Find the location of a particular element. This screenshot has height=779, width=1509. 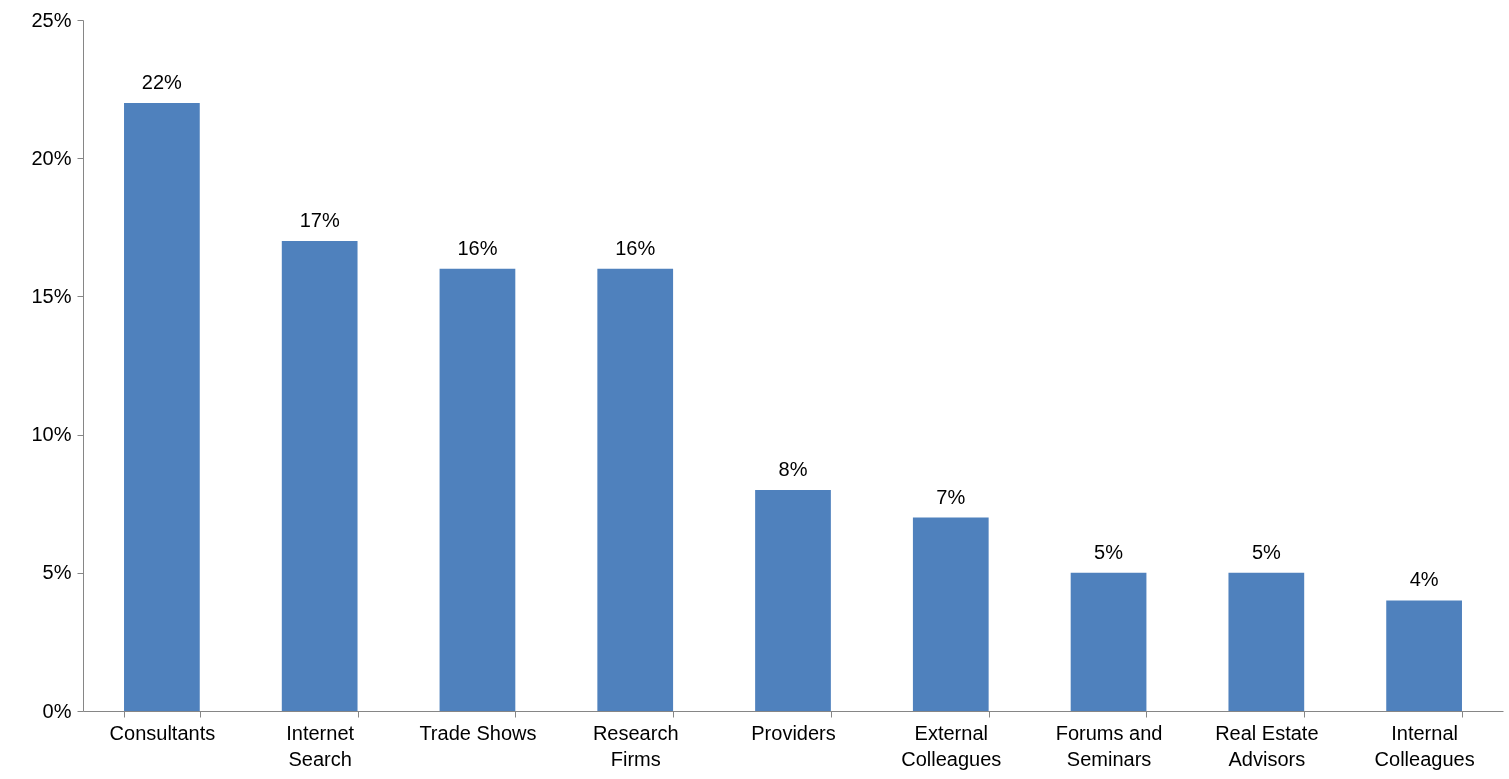

data-label: 7% is located at coordinates (951, 496).